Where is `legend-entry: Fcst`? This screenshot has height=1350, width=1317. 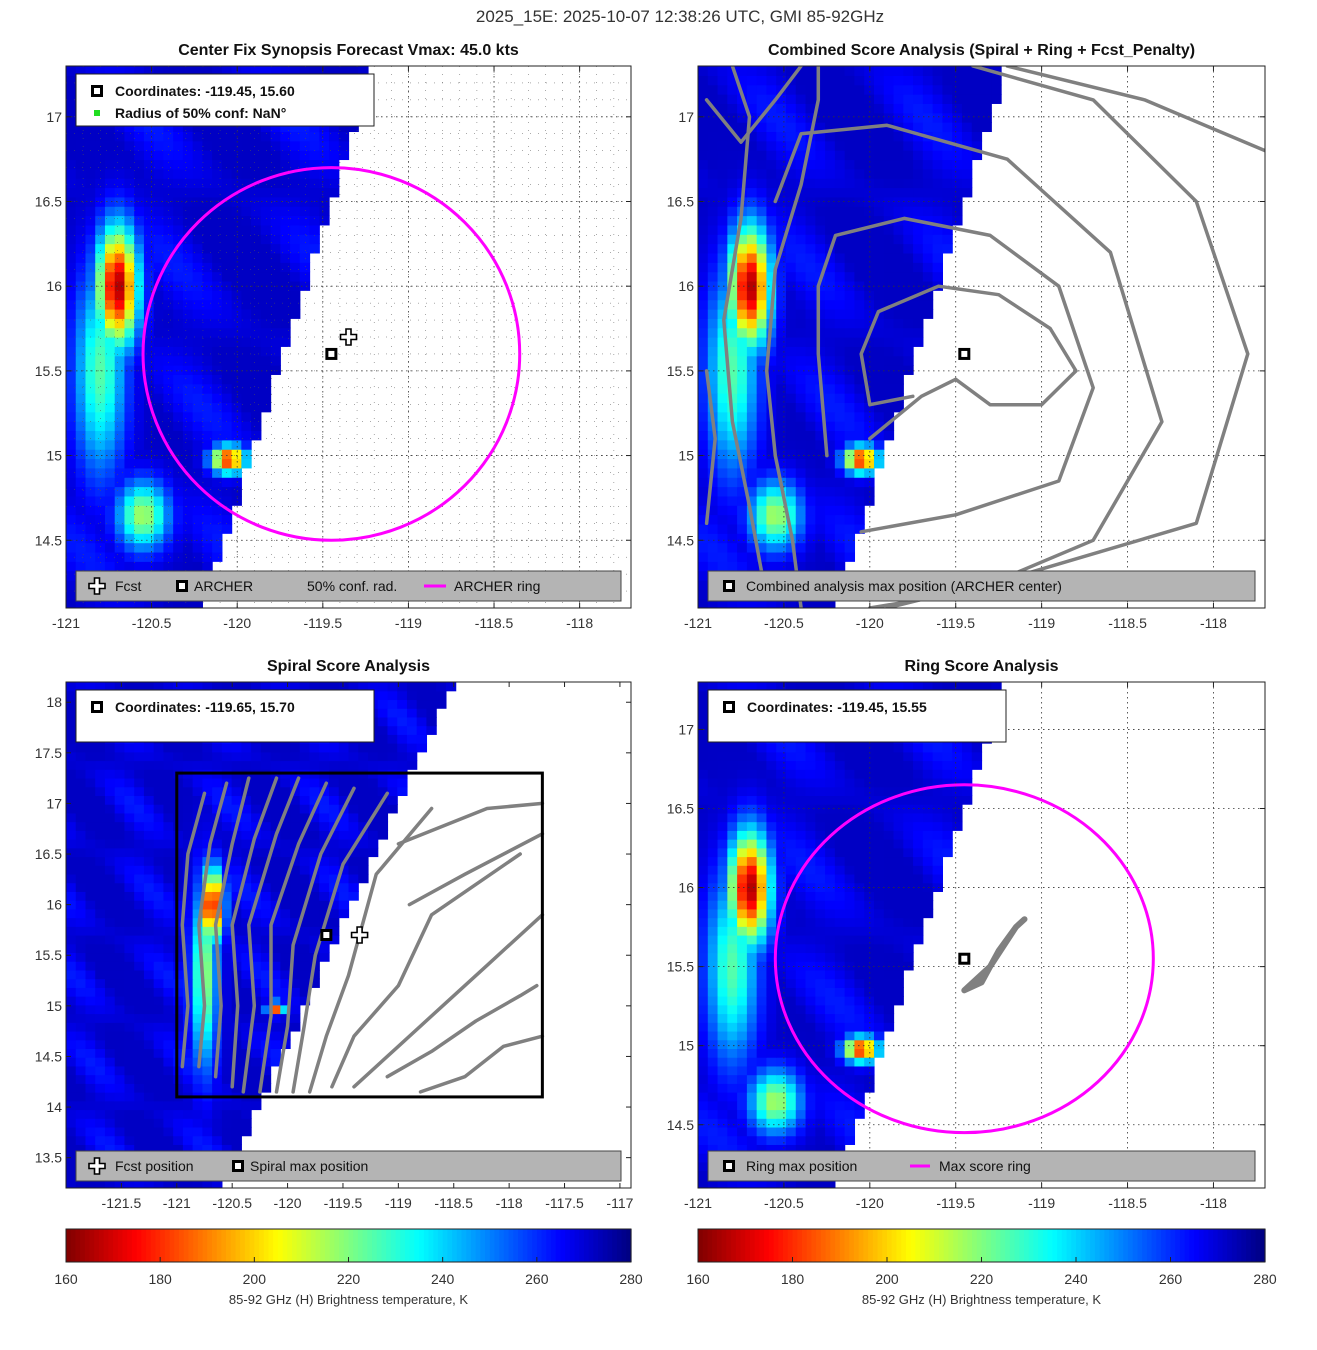
legend-entry: Fcst is located at coordinates (128, 586).